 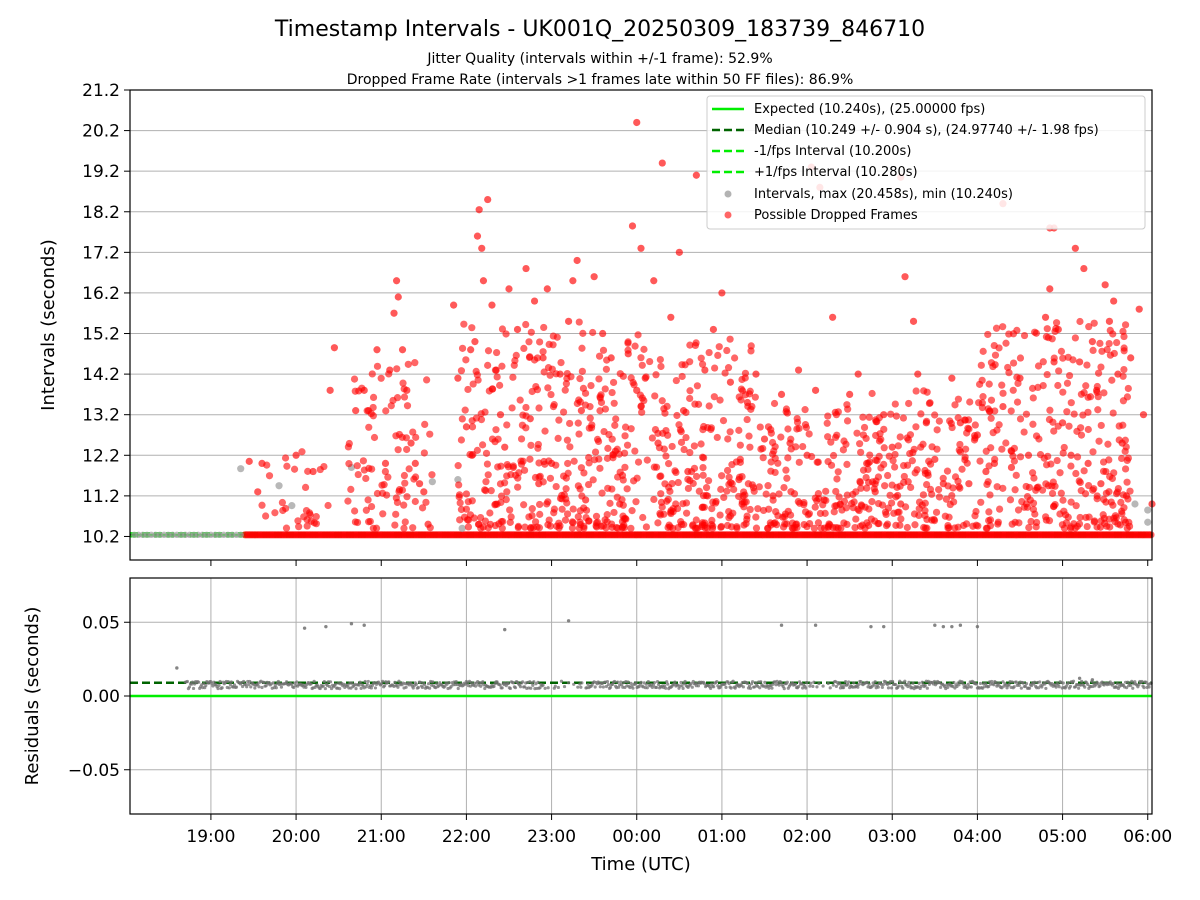 What do you see at coordinates (32, 696) in the screenshot?
I see `residuals-y-axis-label: Residuals (seconds)` at bounding box center [32, 696].